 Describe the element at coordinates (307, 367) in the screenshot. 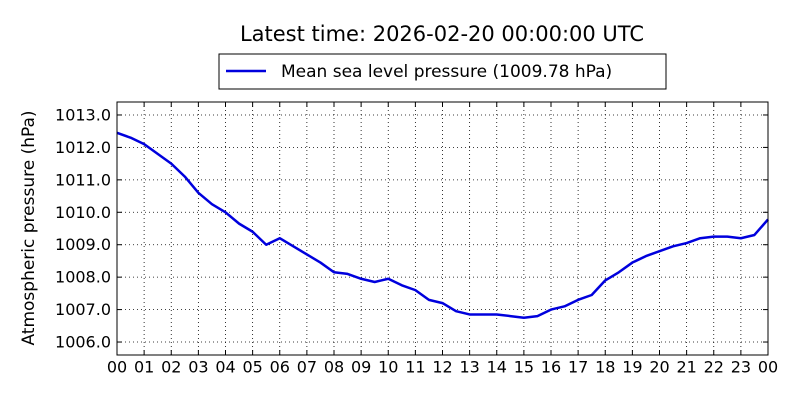

I see `x-tick-label: 07` at that location.